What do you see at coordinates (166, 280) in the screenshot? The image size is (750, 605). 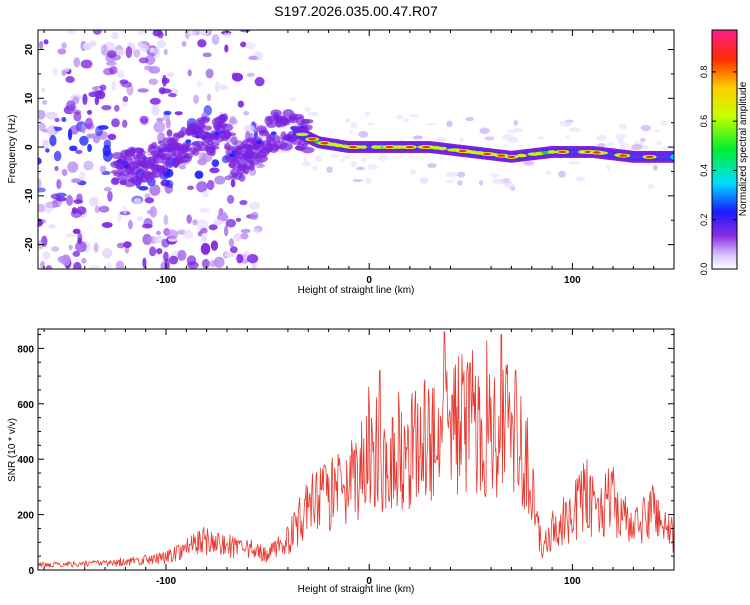 I see `spectrogram-x-tick-label: -100` at bounding box center [166, 280].